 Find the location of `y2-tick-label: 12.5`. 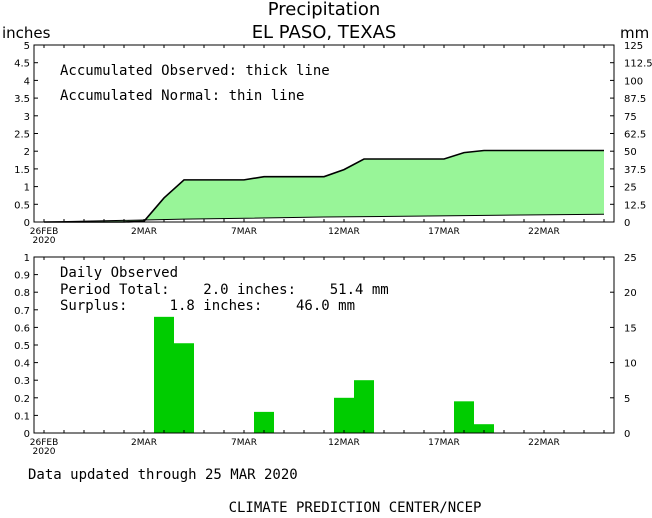

y2-tick-label: 12.5 is located at coordinates (635, 205).